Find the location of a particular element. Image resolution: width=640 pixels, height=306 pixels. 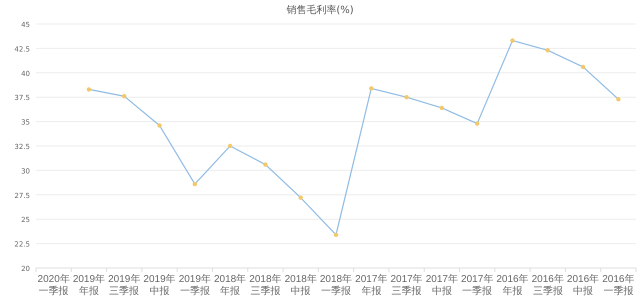

x-tick-label: 2019年年报 is located at coordinates (89, 285).